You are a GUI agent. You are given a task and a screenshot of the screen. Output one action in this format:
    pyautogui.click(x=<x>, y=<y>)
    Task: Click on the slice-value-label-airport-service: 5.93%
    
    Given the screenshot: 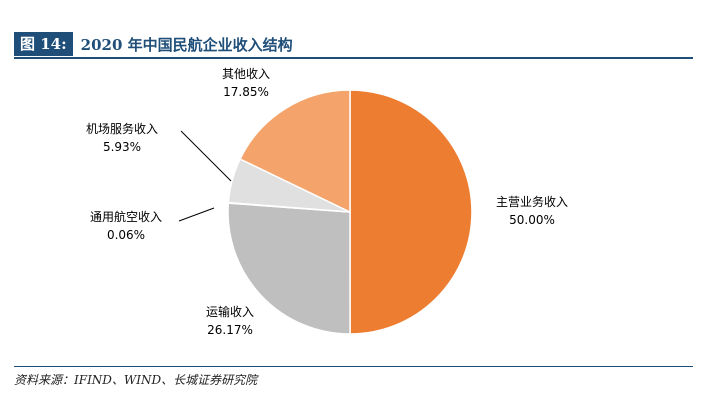 What is the action you would take?
    pyautogui.click(x=122, y=147)
    